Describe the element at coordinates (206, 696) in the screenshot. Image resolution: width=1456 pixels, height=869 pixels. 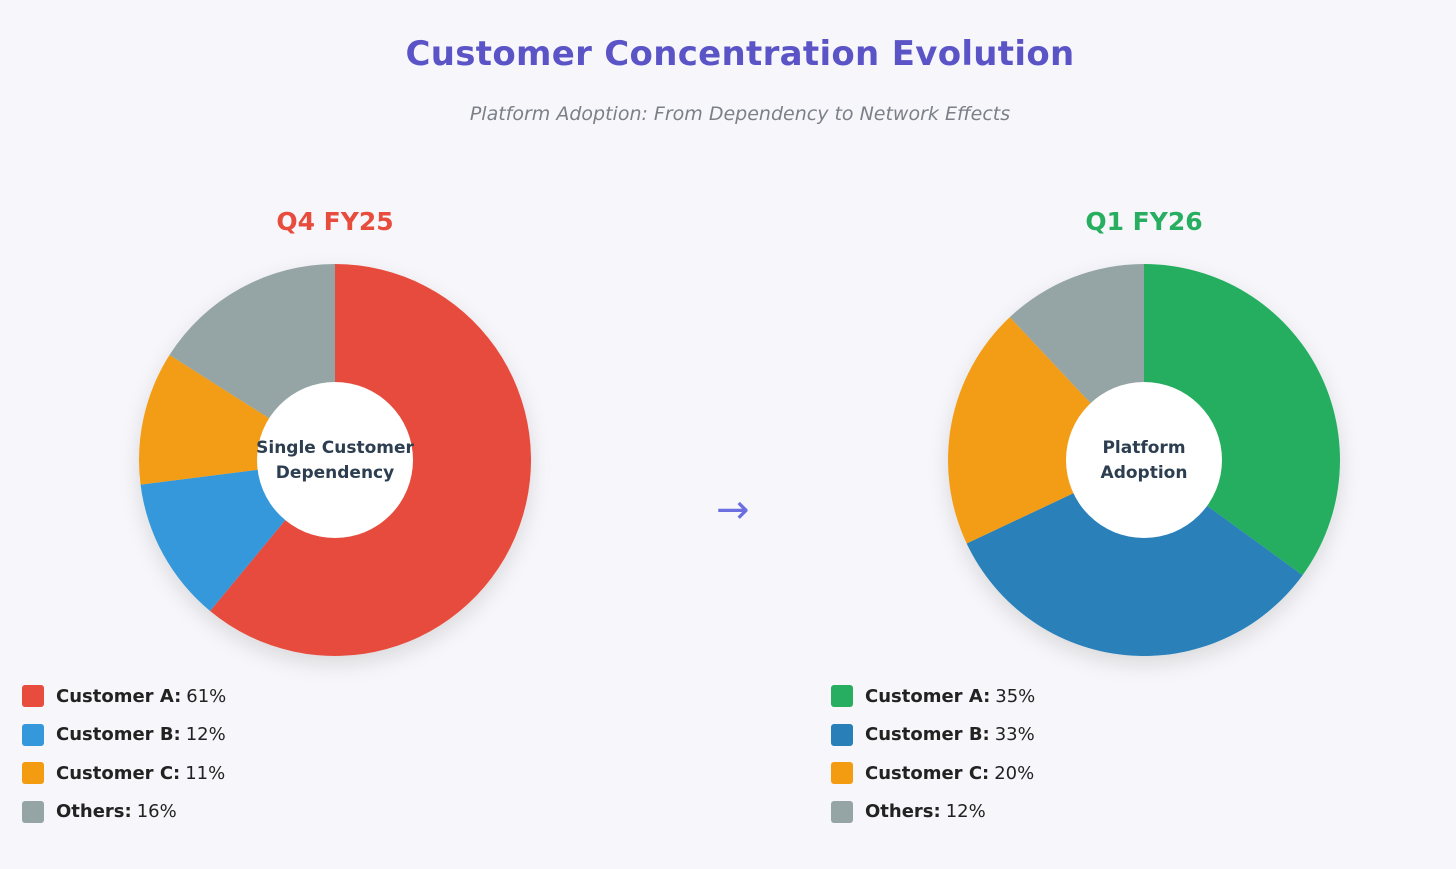
I see `legend-value: 61%` at that location.